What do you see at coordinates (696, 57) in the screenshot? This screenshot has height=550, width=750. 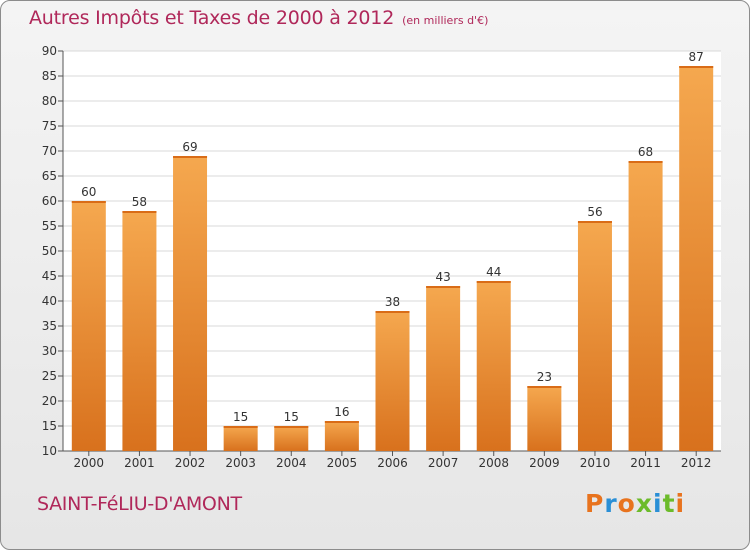 I see `bar-value-label: 87` at bounding box center [696, 57].